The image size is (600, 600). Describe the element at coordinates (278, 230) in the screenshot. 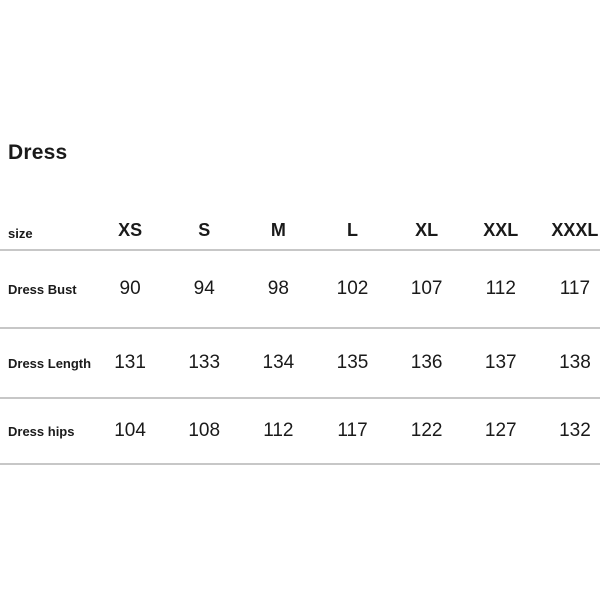

I see `size-col-header-m: M` at that location.